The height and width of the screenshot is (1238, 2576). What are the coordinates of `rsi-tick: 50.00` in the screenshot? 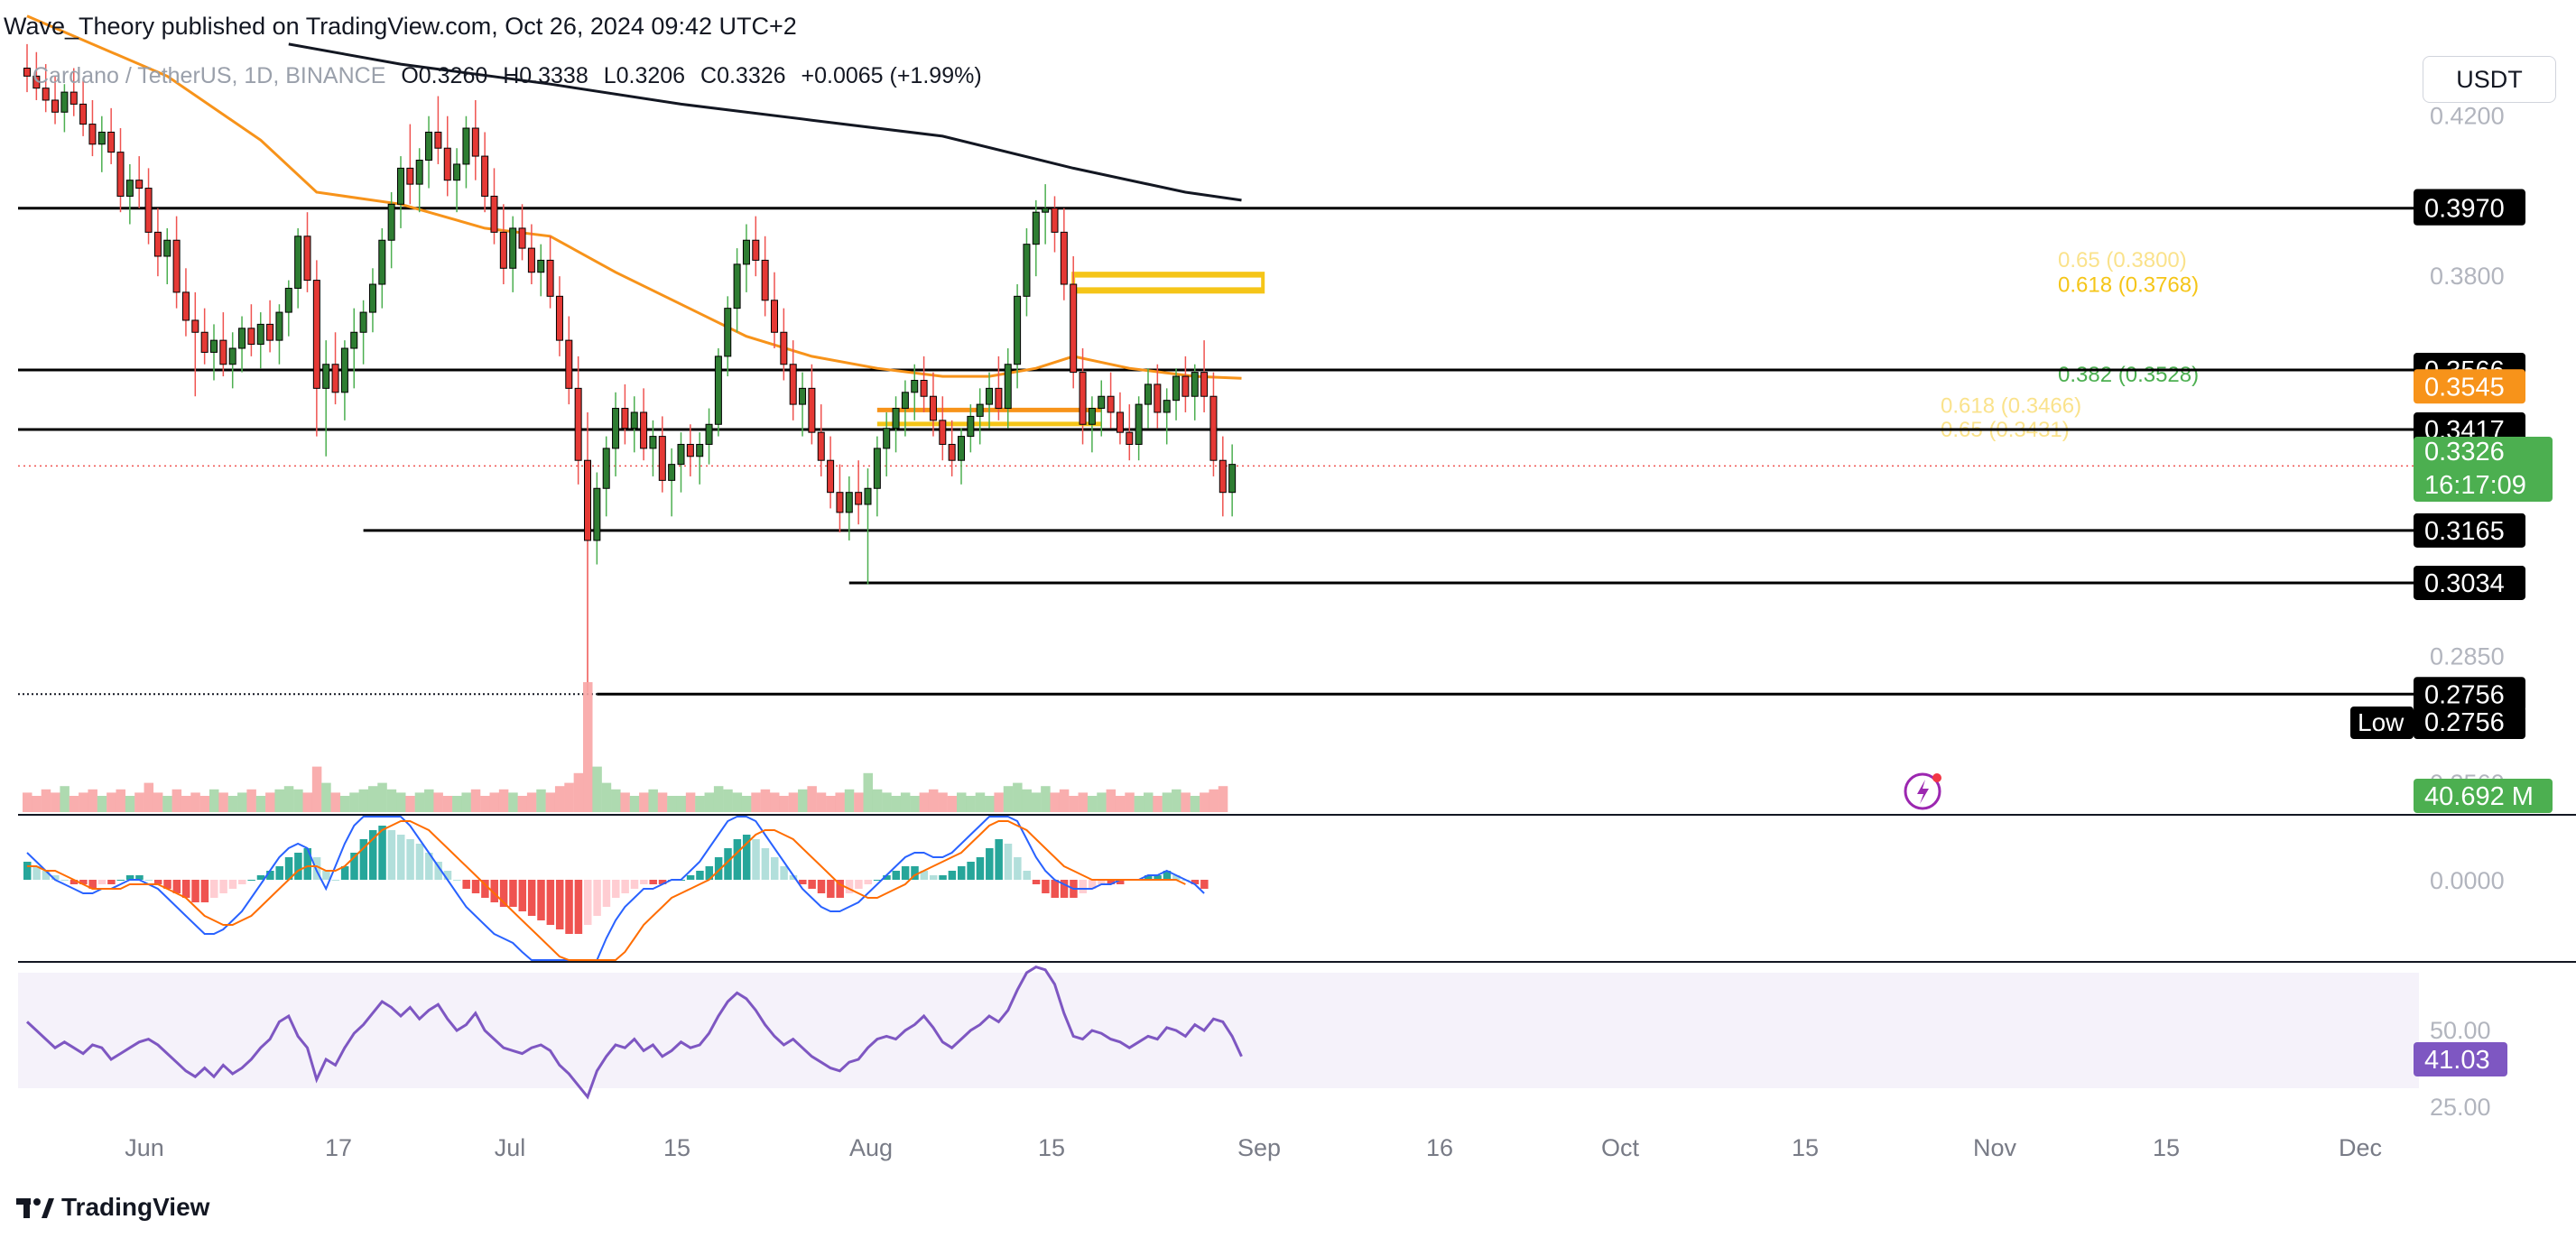 It's located at (2460, 1030).